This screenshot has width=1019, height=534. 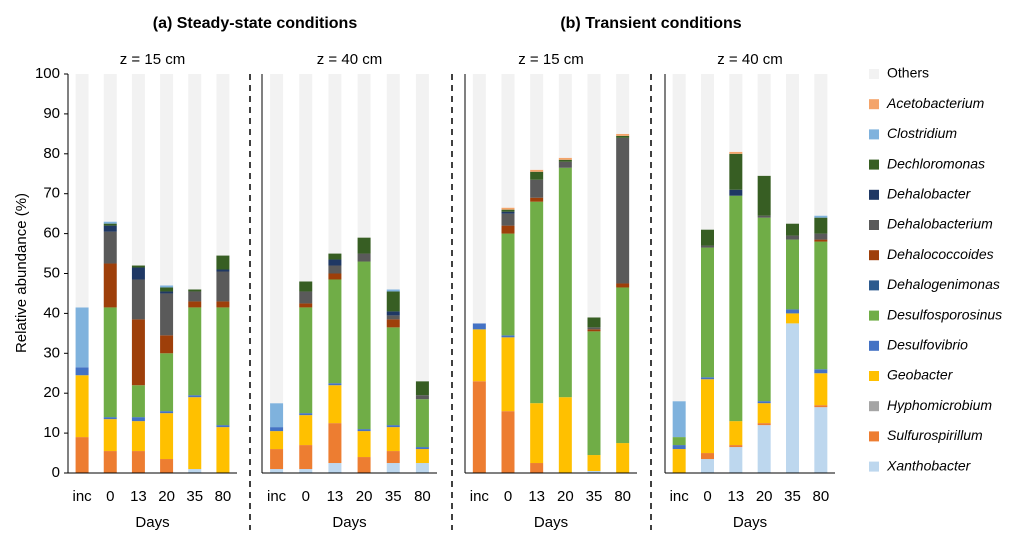 What do you see at coordinates (21, 273) in the screenshot?
I see `y-axis-label: Relative abundance (%)` at bounding box center [21, 273].